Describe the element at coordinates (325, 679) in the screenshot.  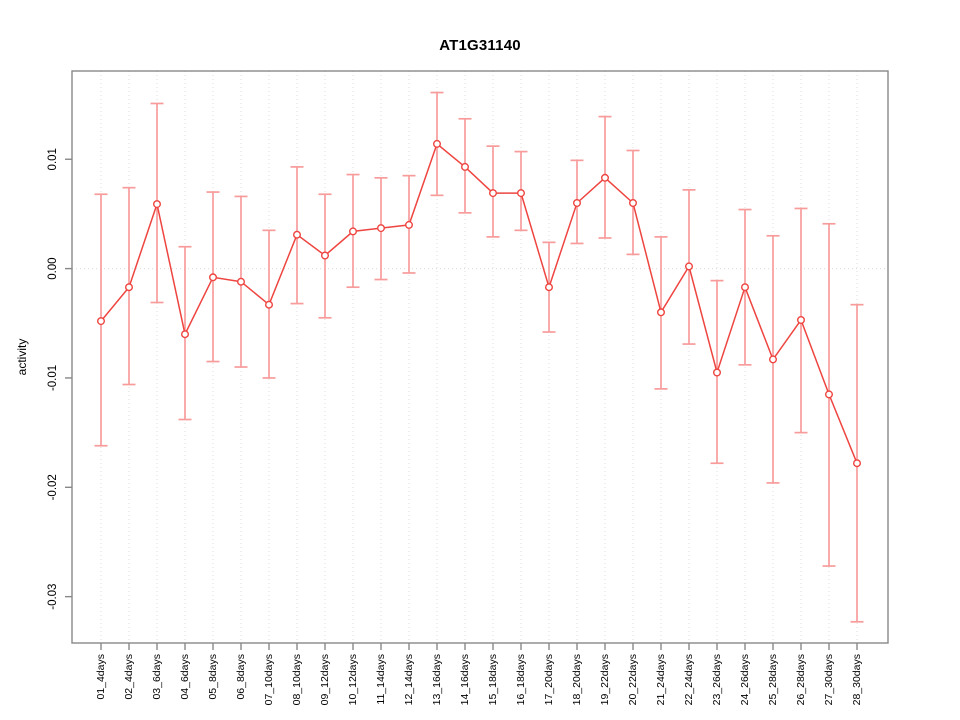
I see `x-tick-label: 09_12days` at that location.